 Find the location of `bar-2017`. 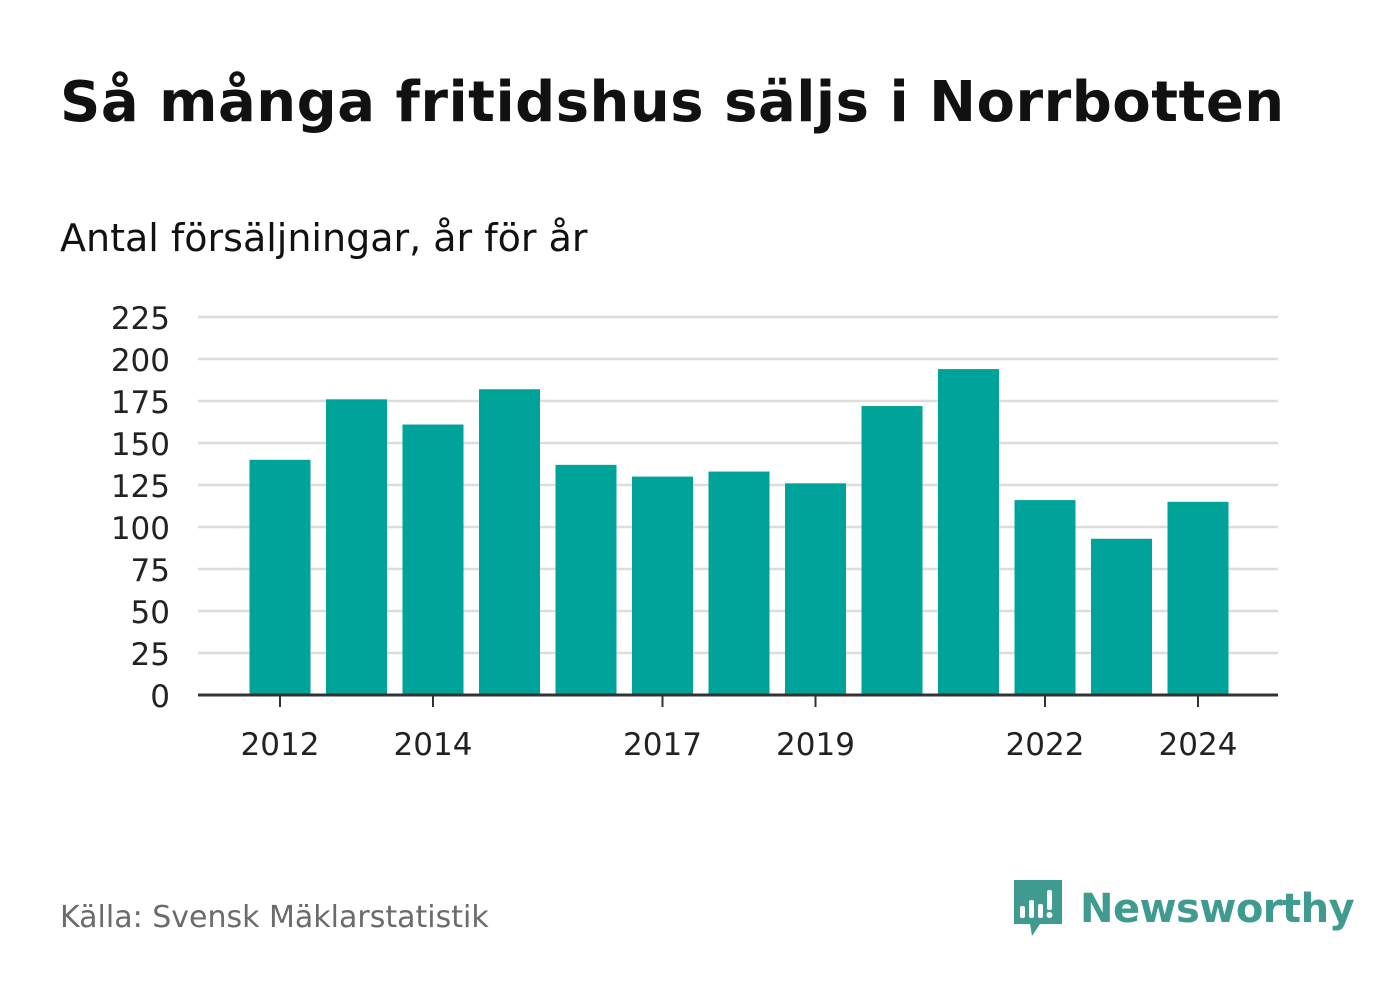

bar-2017 is located at coordinates (662, 585).